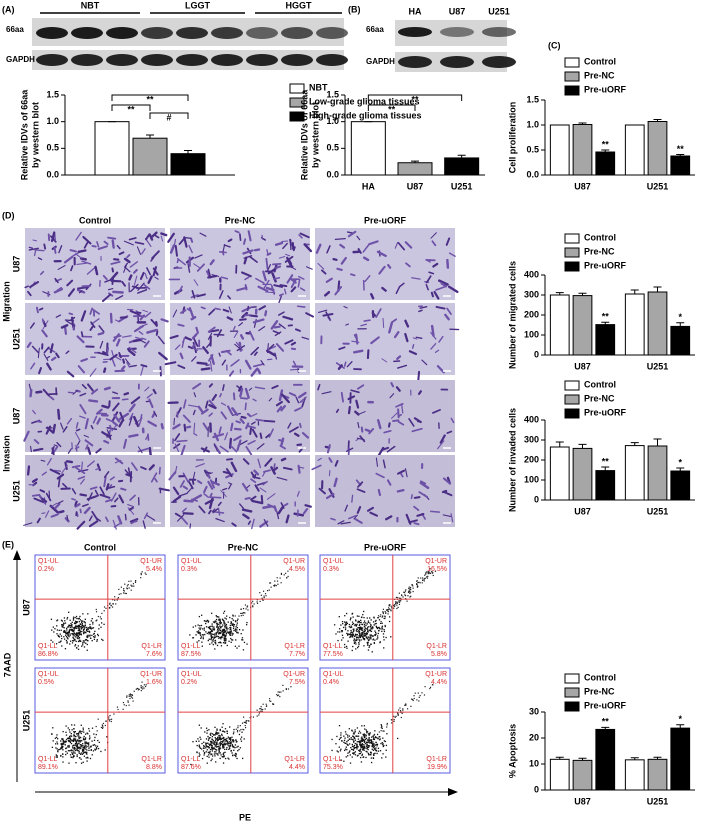 The image size is (709, 834). Describe the element at coordinates (457, 11) in the screenshot. I see `lane-label: U87` at that location.